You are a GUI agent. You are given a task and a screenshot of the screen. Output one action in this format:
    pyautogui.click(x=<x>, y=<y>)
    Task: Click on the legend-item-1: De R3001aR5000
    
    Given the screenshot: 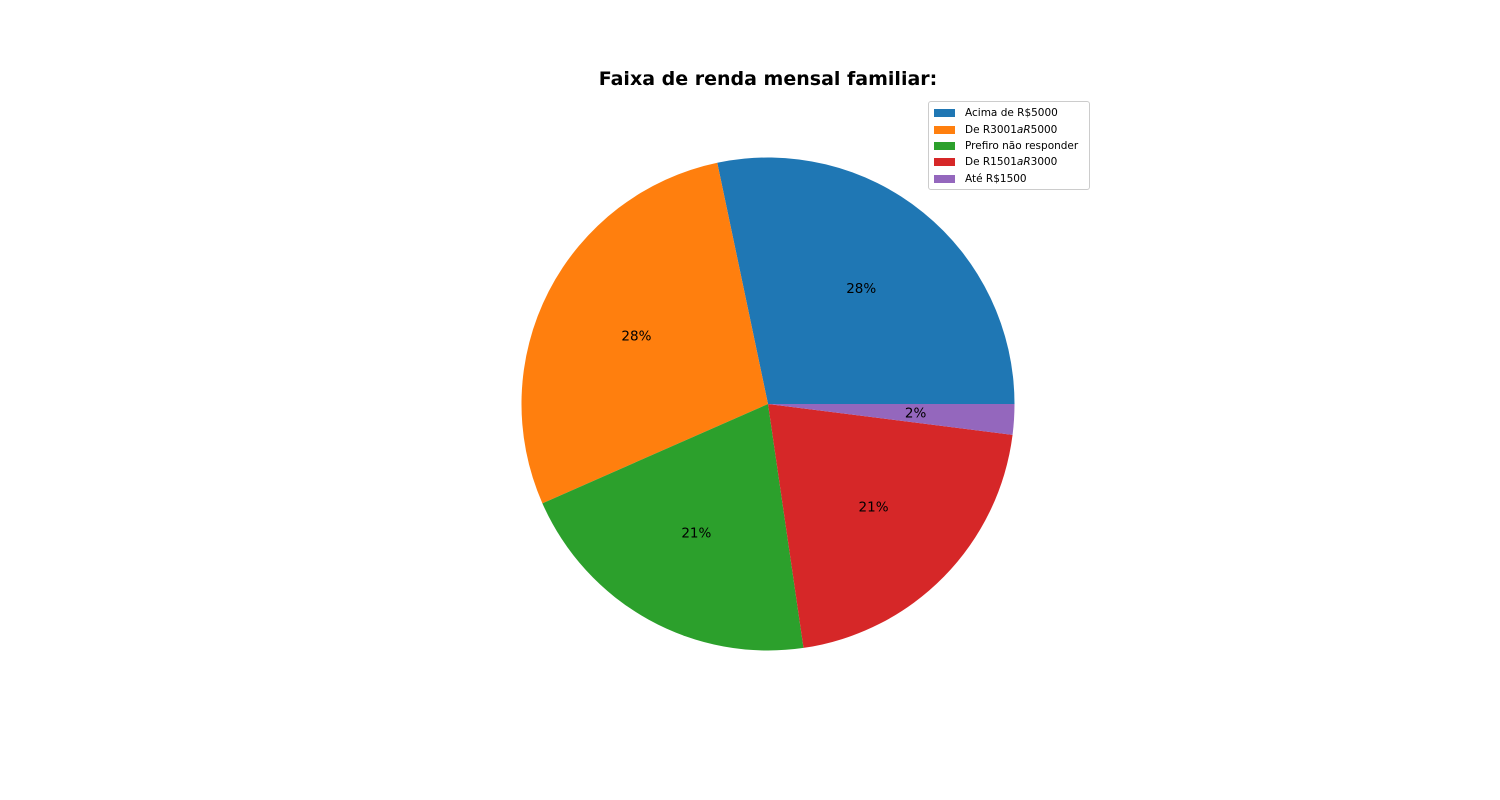 What is the action you would take?
    pyautogui.click(x=1009, y=129)
    